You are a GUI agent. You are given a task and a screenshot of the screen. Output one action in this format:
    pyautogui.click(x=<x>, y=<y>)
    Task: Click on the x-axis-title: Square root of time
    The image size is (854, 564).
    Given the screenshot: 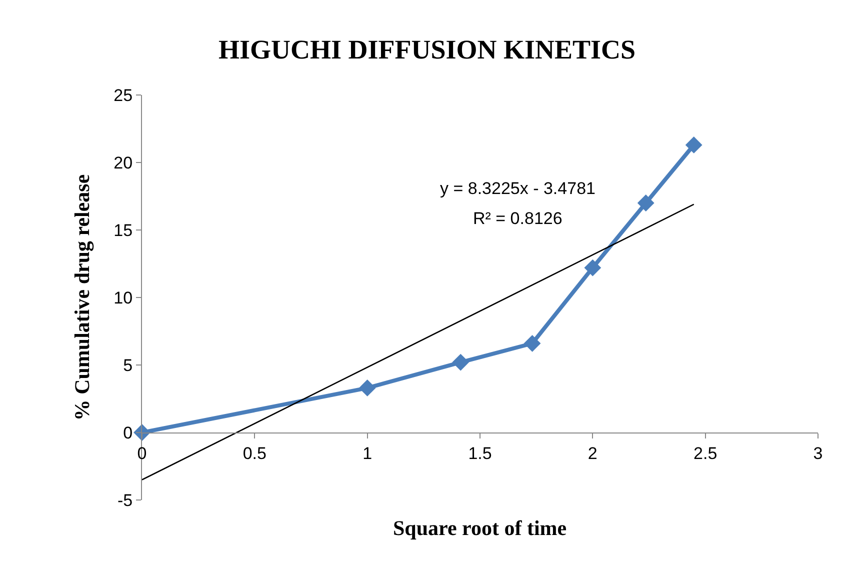 What is the action you would take?
    pyautogui.click(x=480, y=528)
    